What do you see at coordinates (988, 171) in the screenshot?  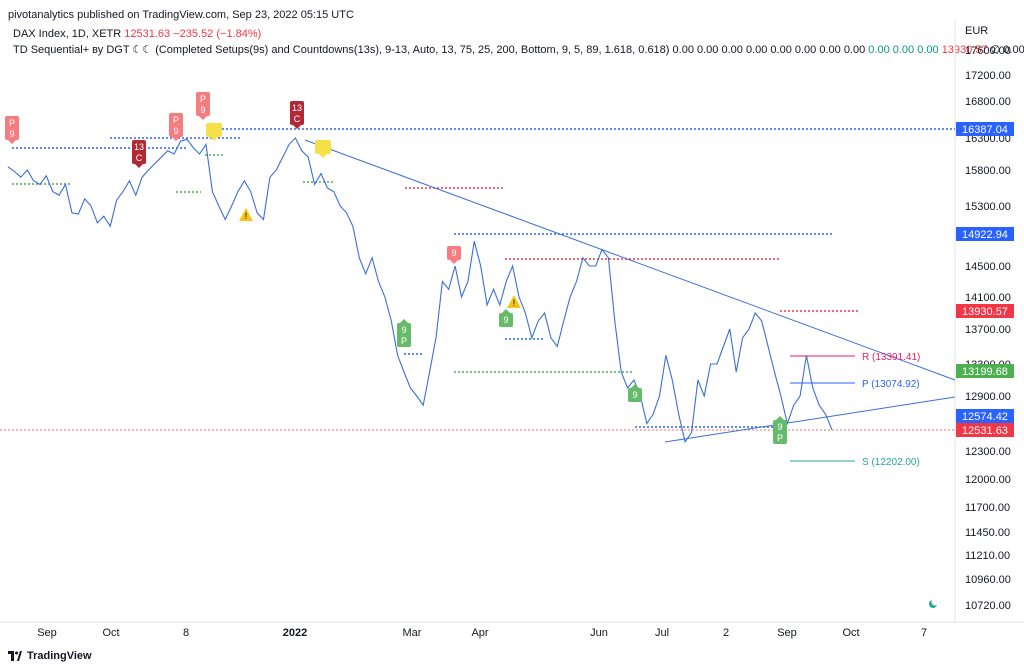 I see `y-tick-label: 15800.00` at bounding box center [988, 171].